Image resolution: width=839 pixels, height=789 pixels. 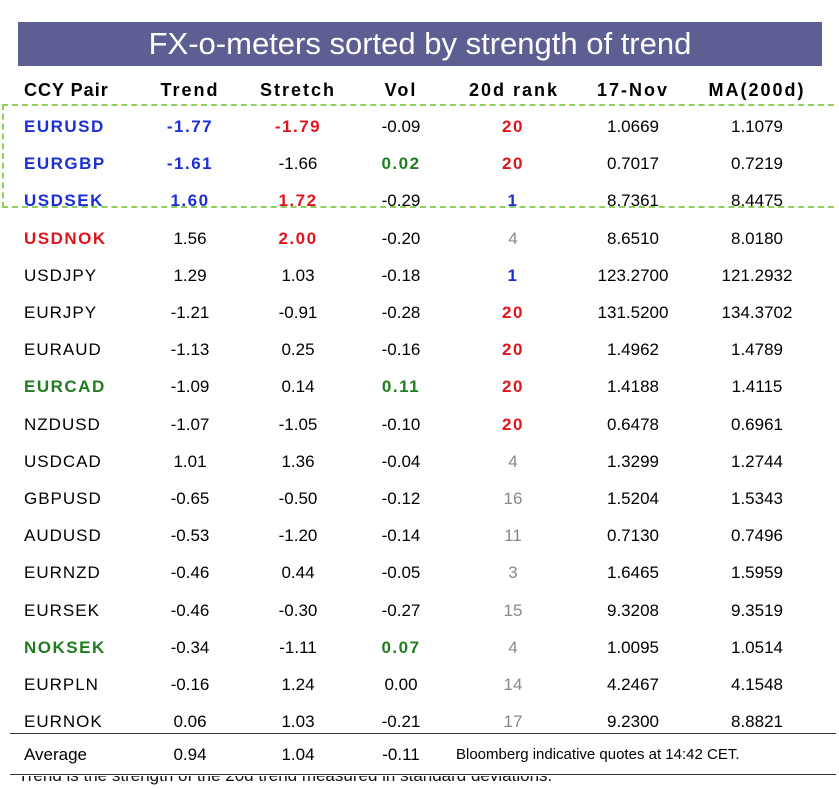 I want to click on average-stretch: 1.04, so click(x=298, y=754).